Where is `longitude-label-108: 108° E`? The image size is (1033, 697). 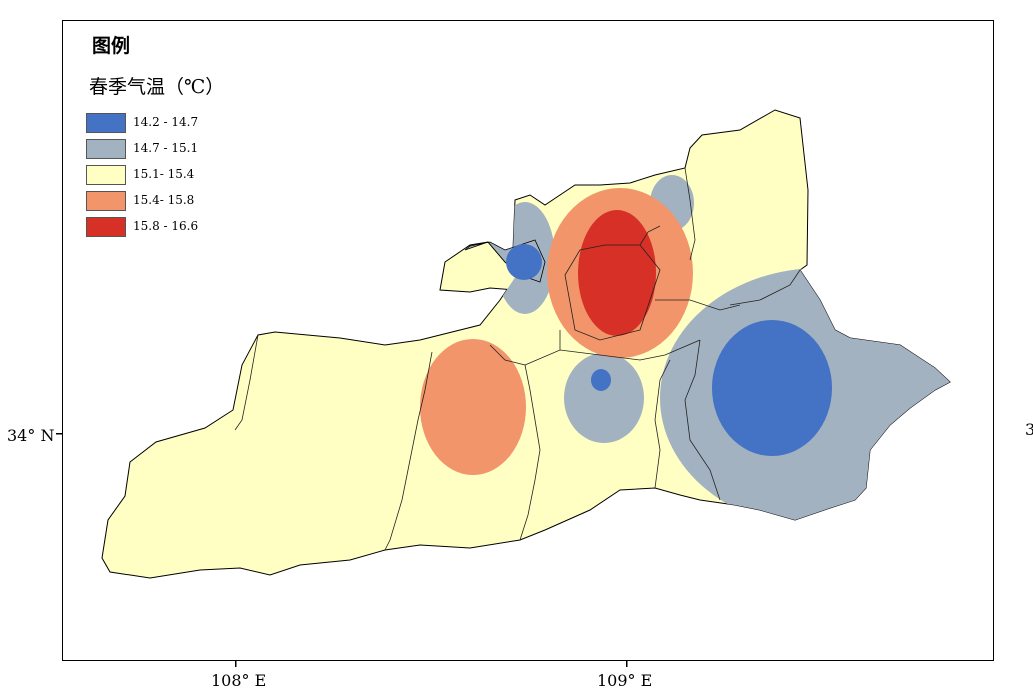
longitude-label-108: 108° E is located at coordinates (239, 680).